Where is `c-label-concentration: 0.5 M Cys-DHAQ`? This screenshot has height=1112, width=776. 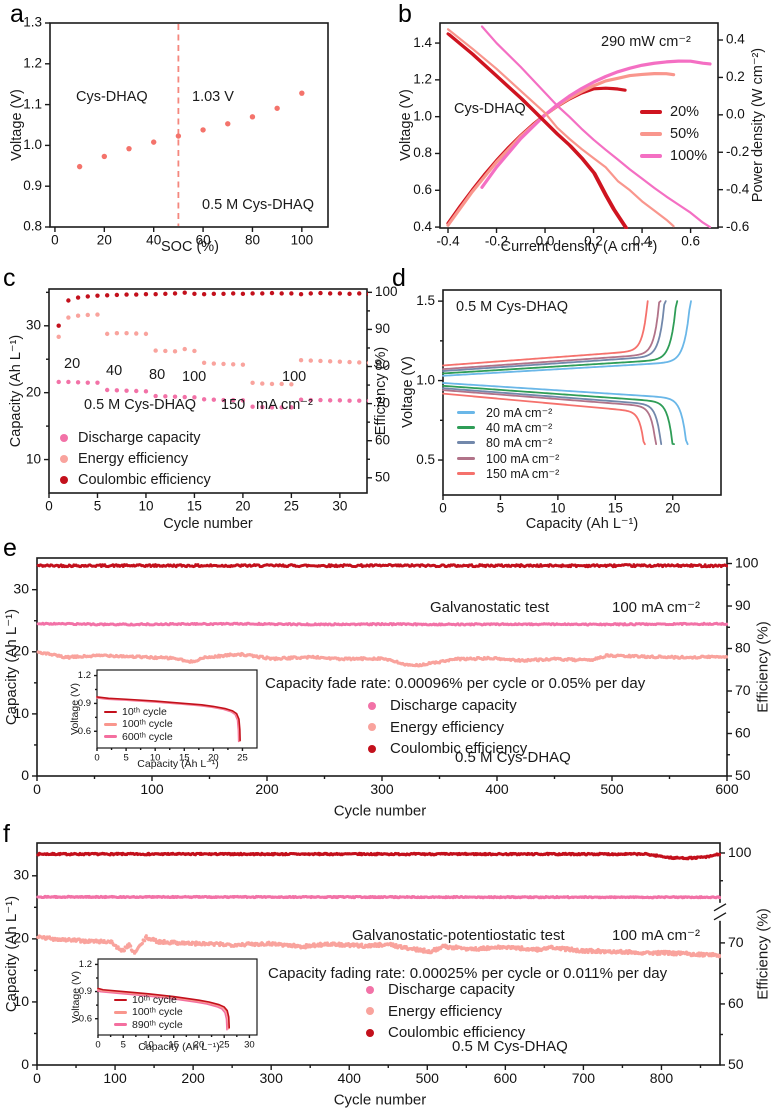
c-label-concentration: 0.5 M Cys-DHAQ is located at coordinates (140, 405).